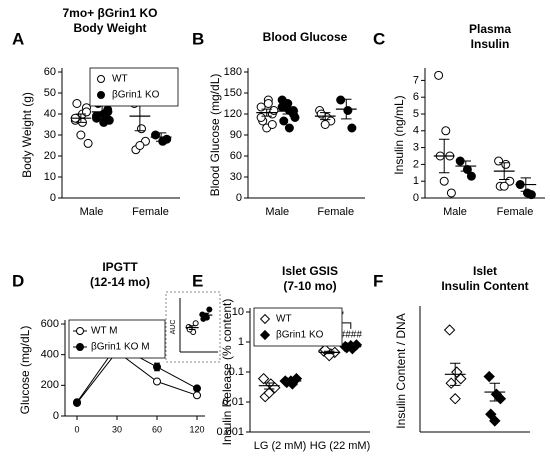 The width and height of the screenshot is (550, 459). What do you see at coordinates (416, 80) in the screenshot?
I see `y-tick-label: 7` at bounding box center [416, 80].